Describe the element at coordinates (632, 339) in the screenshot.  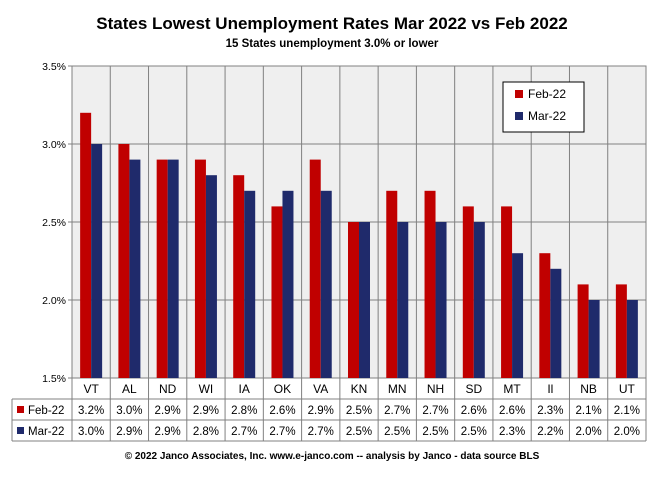
I see `bar-mar-22-ut` at that location.